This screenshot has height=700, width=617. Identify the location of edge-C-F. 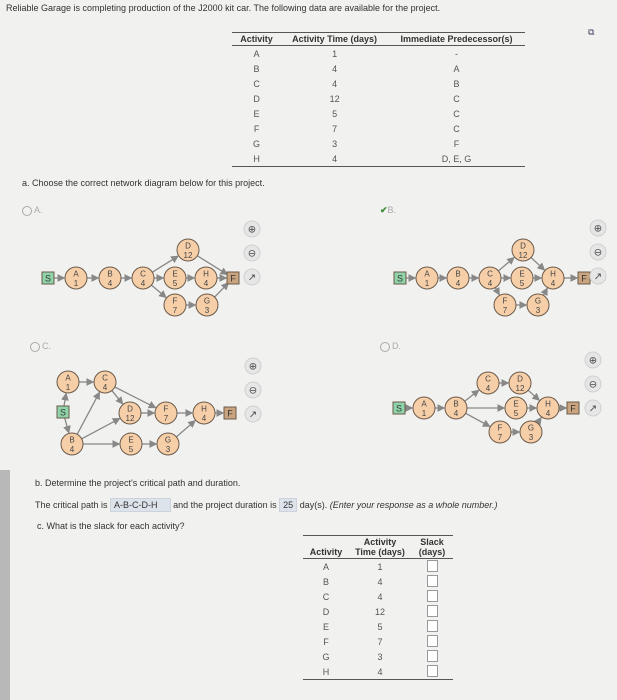
(496, 291).